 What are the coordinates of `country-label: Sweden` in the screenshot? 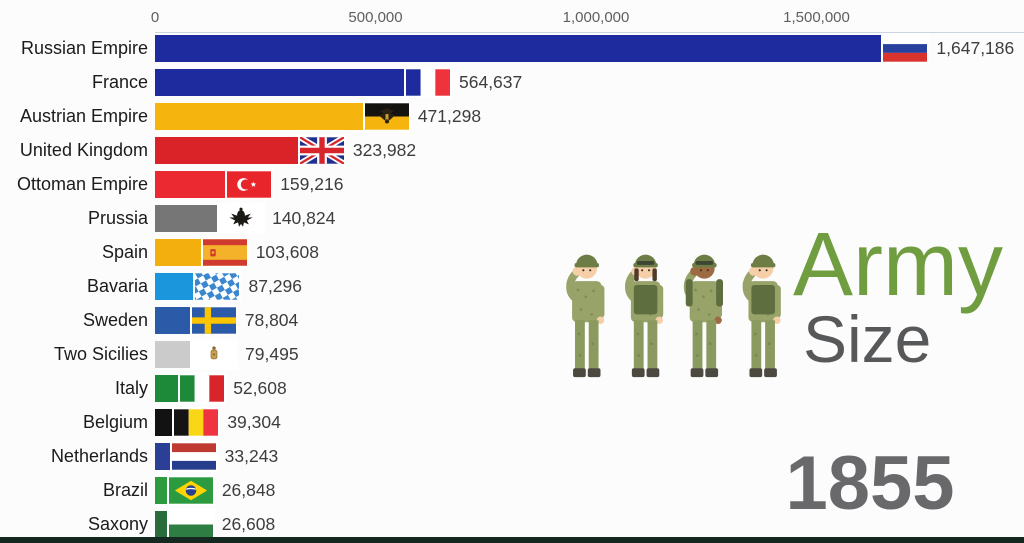 It's located at (115, 320).